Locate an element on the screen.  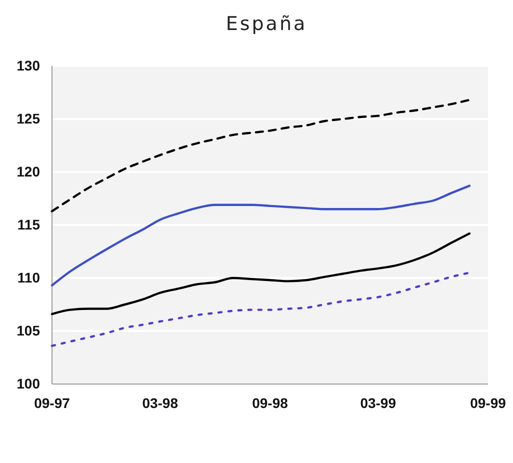
x-tick-label: 03-98 is located at coordinates (160, 402).